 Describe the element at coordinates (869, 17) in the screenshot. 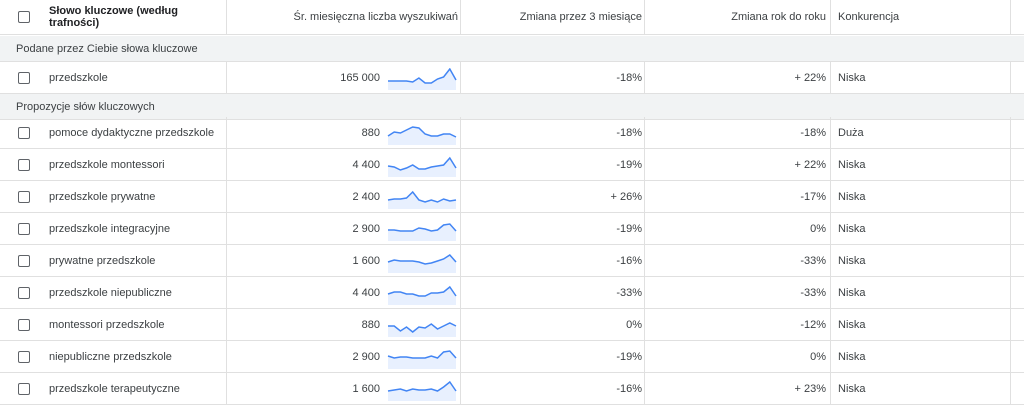

I see `header-competition: Konkurencja` at that location.